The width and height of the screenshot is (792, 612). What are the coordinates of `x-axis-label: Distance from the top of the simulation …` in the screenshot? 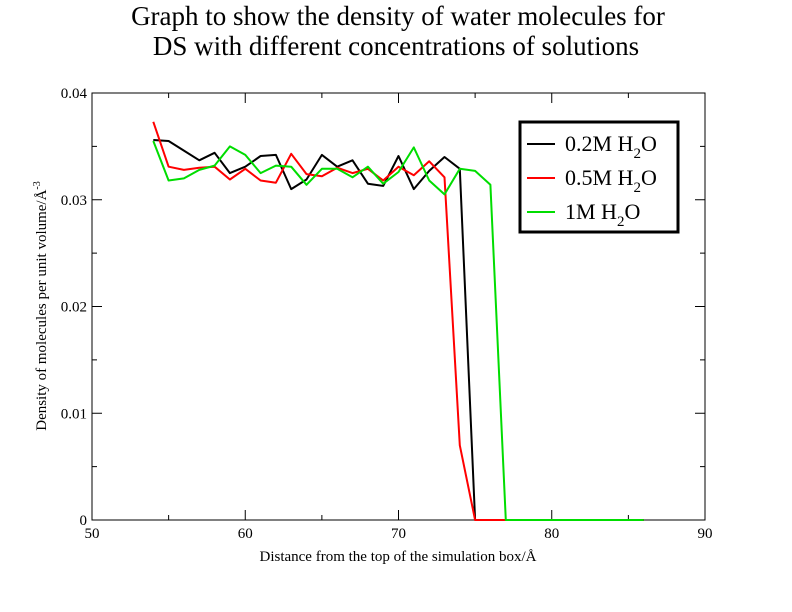 It's located at (397, 557).